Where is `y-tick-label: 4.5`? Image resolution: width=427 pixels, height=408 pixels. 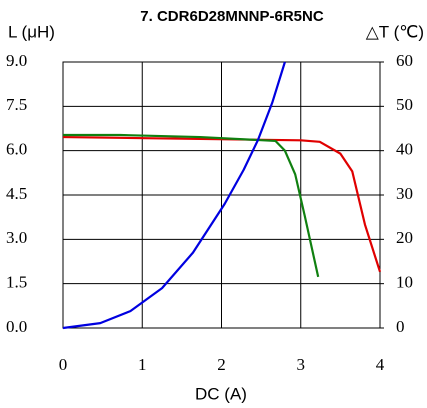
y-tick-label: 4.5 is located at coordinates (16, 193).